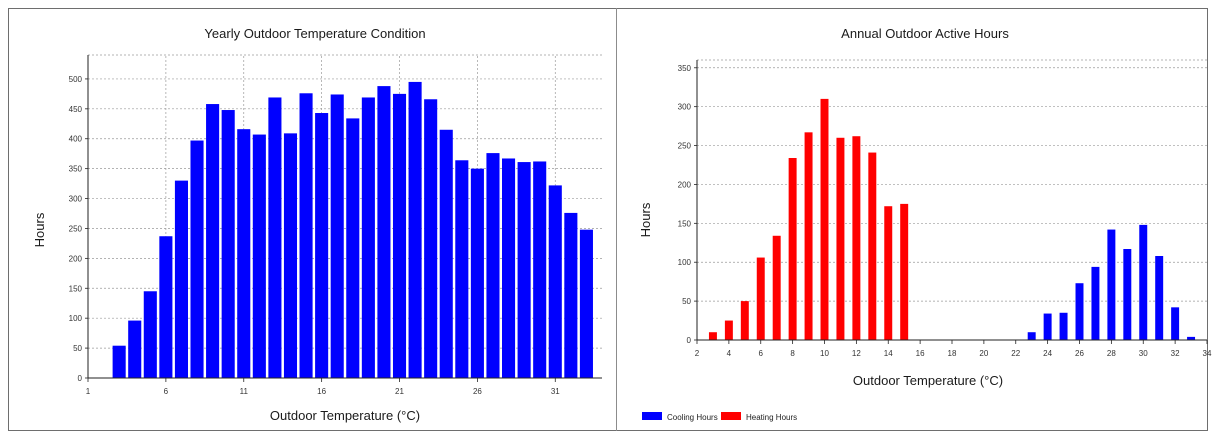 Image resolution: width=1219 pixels, height=437 pixels. Describe the element at coordinates (697, 353) in the screenshot. I see `x-tick-label: 2` at that location.